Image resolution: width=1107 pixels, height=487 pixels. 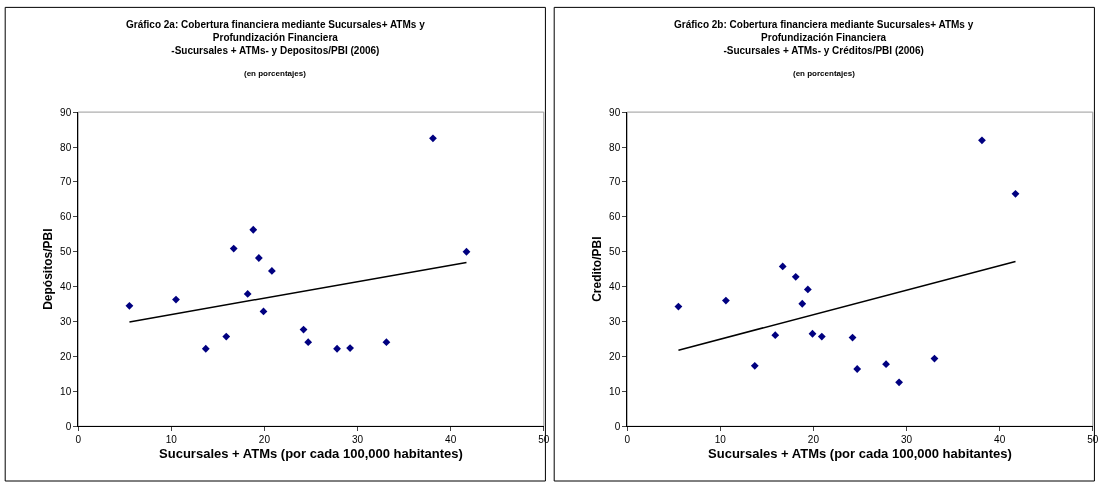 I want to click on chart-title: Gráfico 2b: Cobertura financiera mediante Sucursales+ ATMs y Profundización Financiera -Sucursales + ATMs- y Créditos/PBI (2006), so click(x=824, y=37).